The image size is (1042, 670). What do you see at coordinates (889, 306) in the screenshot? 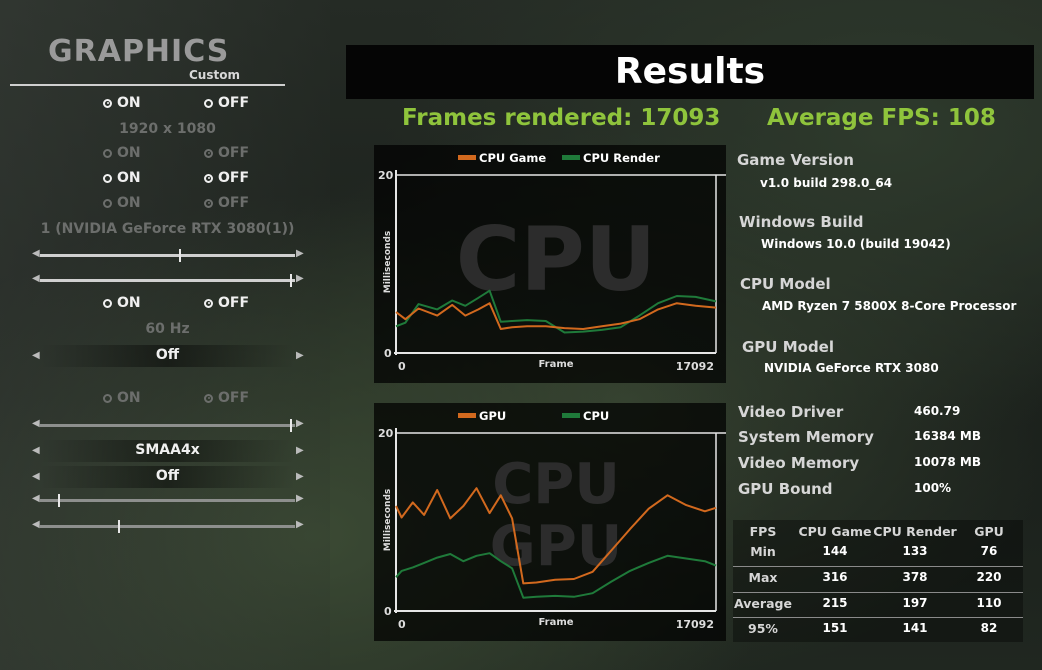
I see `cpu-model-value: AMD Ryzen 7 5800X 8-Core Processor` at bounding box center [889, 306].